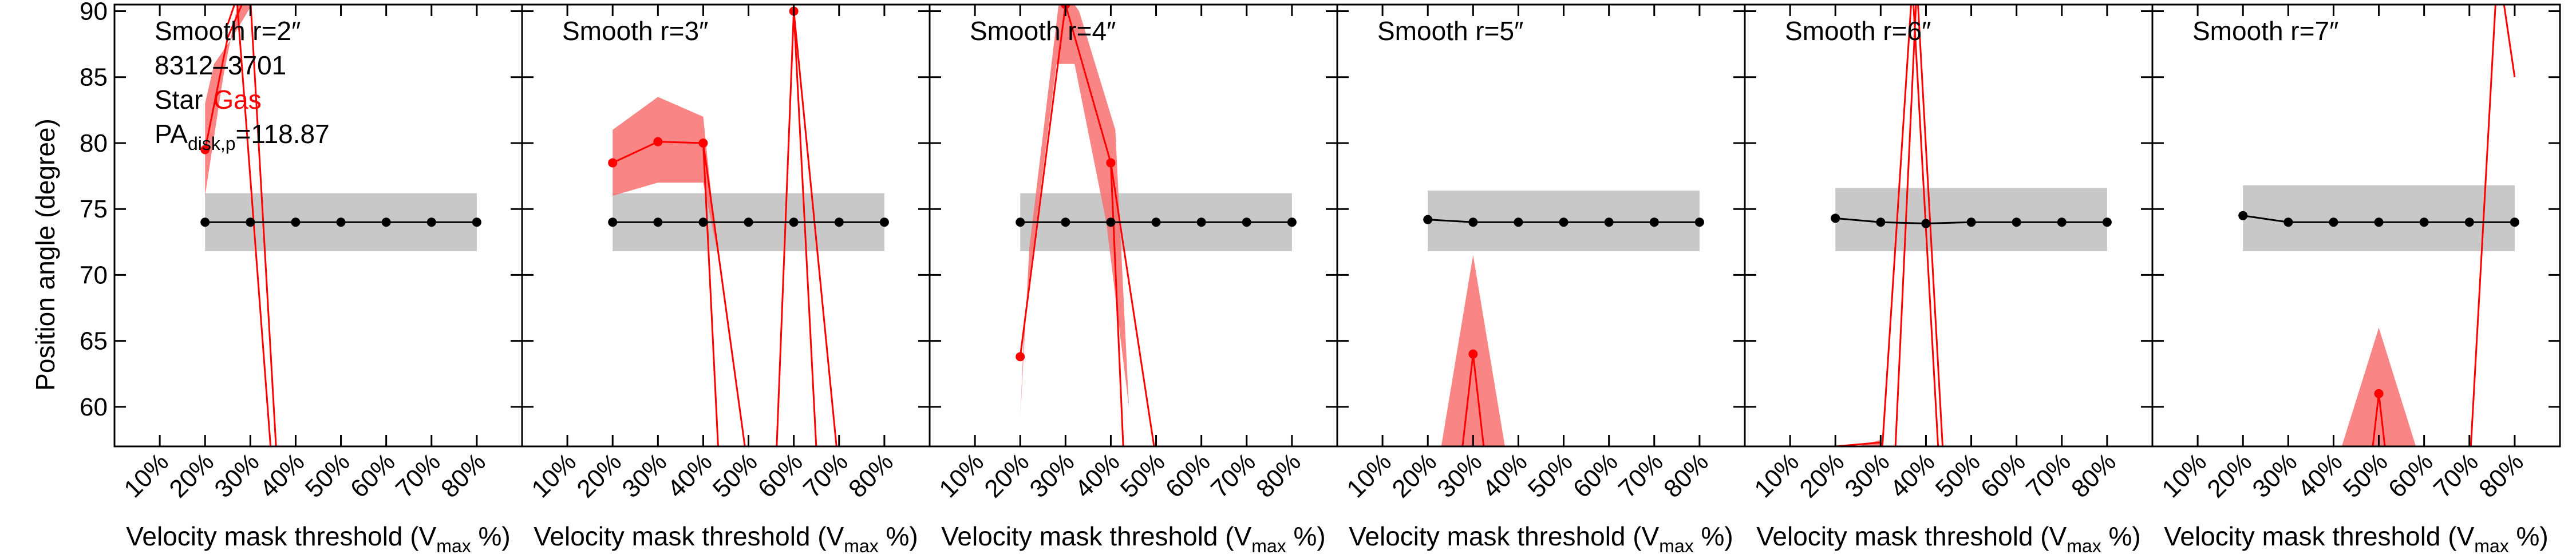  Describe the element at coordinates (635, 31) in the screenshot. I see `panel-title: Smooth r=3″` at that location.